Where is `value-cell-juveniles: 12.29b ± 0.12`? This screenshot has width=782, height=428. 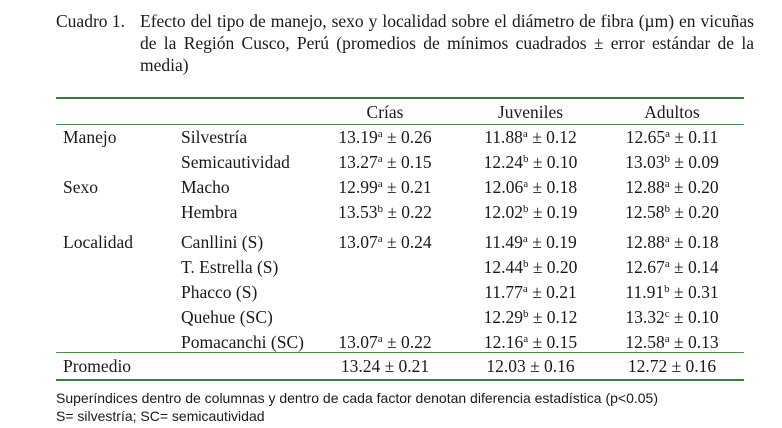
value-cell-juveniles: 12.29b ± 0.12 is located at coordinates (530, 317).